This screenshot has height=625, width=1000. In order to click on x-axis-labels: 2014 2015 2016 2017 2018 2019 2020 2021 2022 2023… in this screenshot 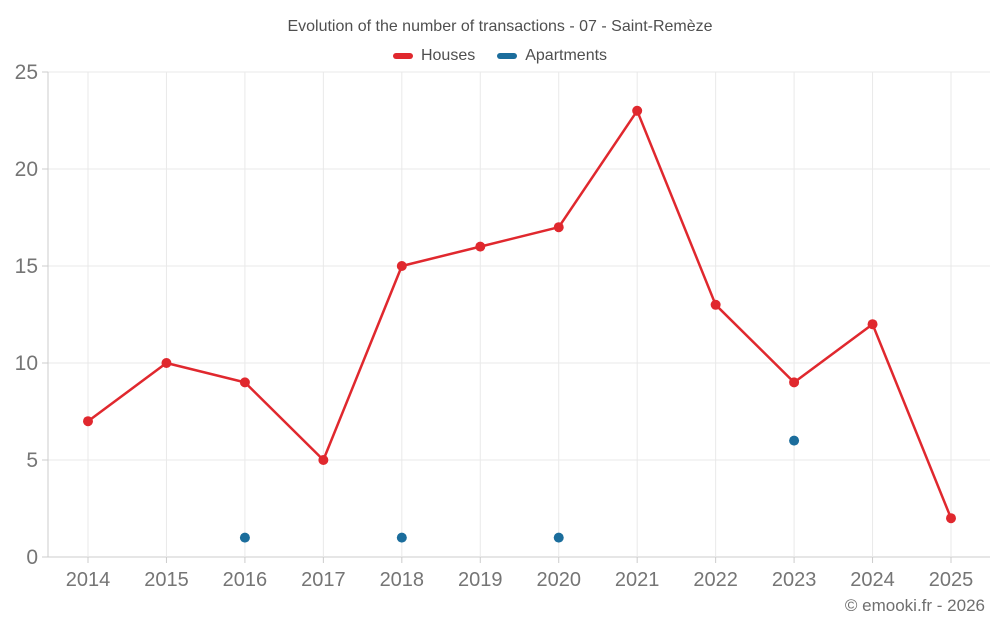, I will do `click(520, 580)`.